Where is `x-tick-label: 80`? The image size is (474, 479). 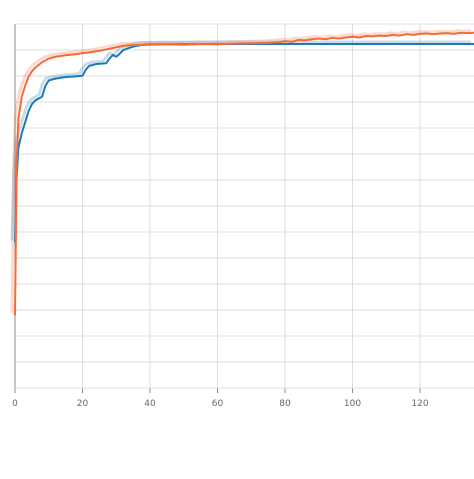 x-tick-label: 80 is located at coordinates (285, 404).